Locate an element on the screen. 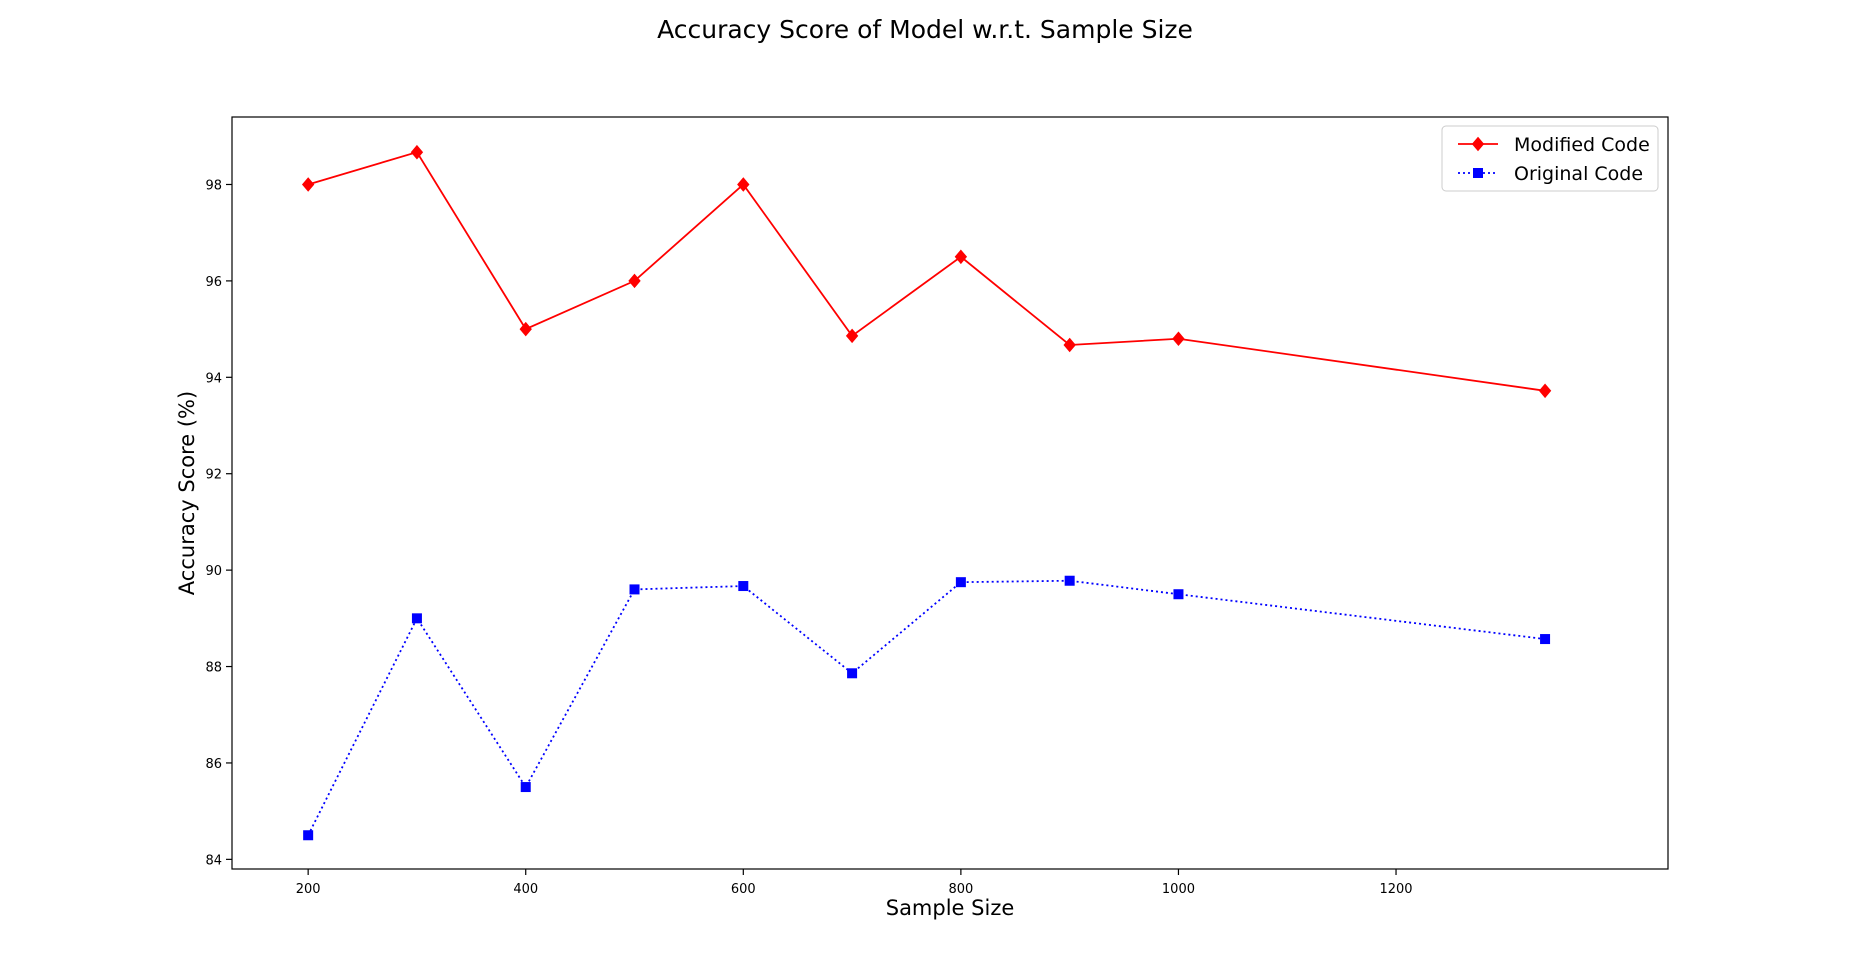 This screenshot has width=1850, height=974. legend-entry-original-code: Original Code is located at coordinates (1550, 174).